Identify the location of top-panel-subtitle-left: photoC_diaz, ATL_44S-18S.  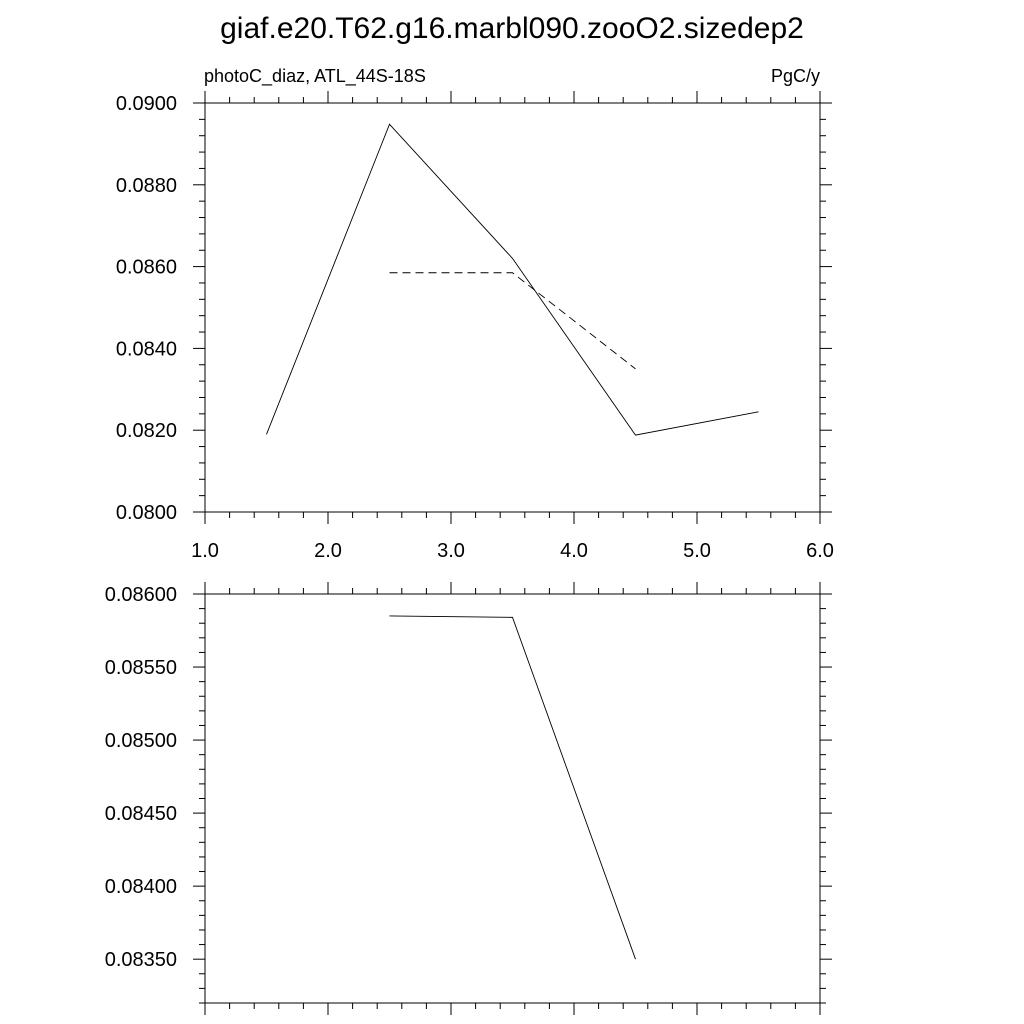
(315, 76).